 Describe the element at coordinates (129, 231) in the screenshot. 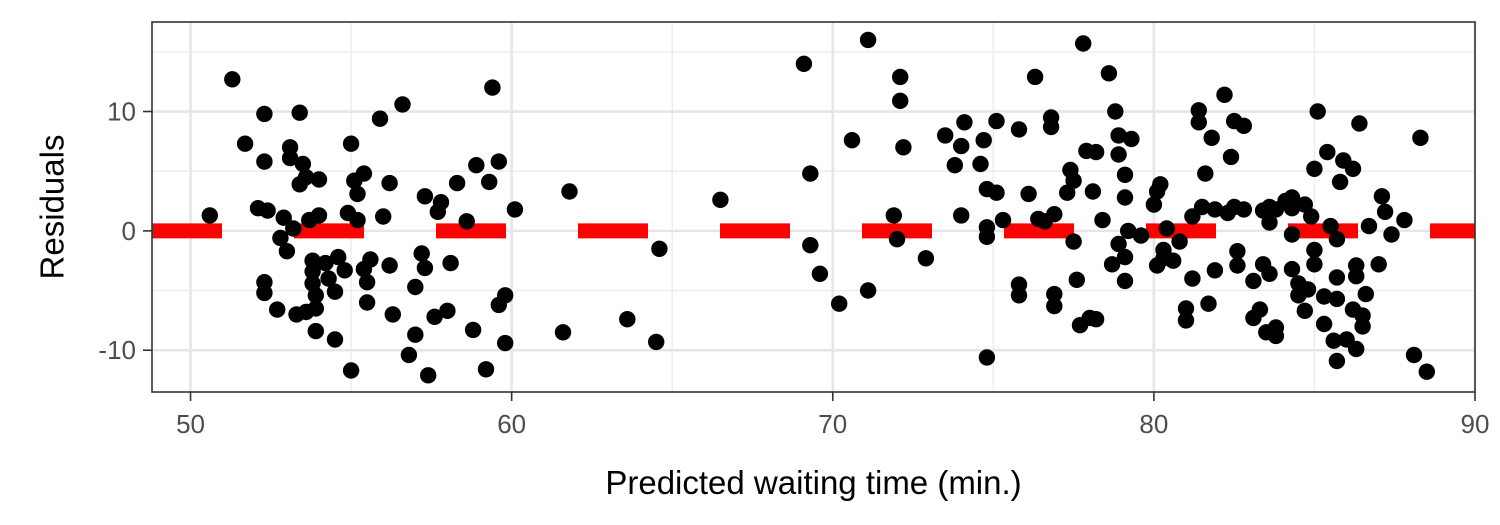

I see `y-tick-label: 0` at that location.